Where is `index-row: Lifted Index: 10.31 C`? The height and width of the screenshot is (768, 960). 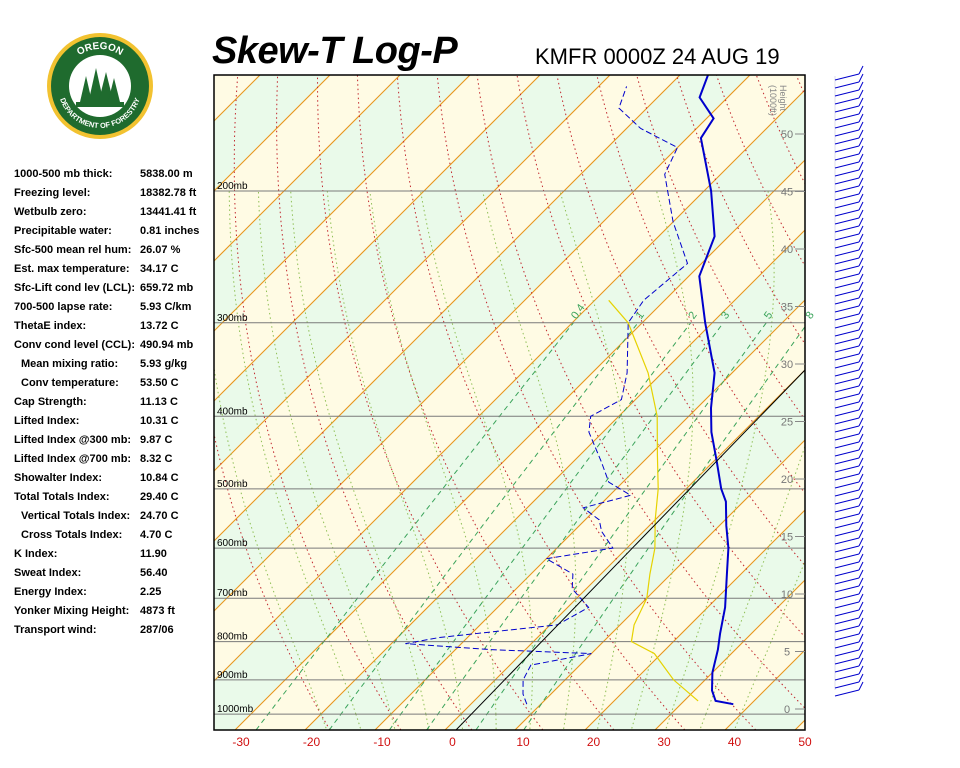
index-row: Lifted Index: 10.31 C is located at coordinates (114, 424).